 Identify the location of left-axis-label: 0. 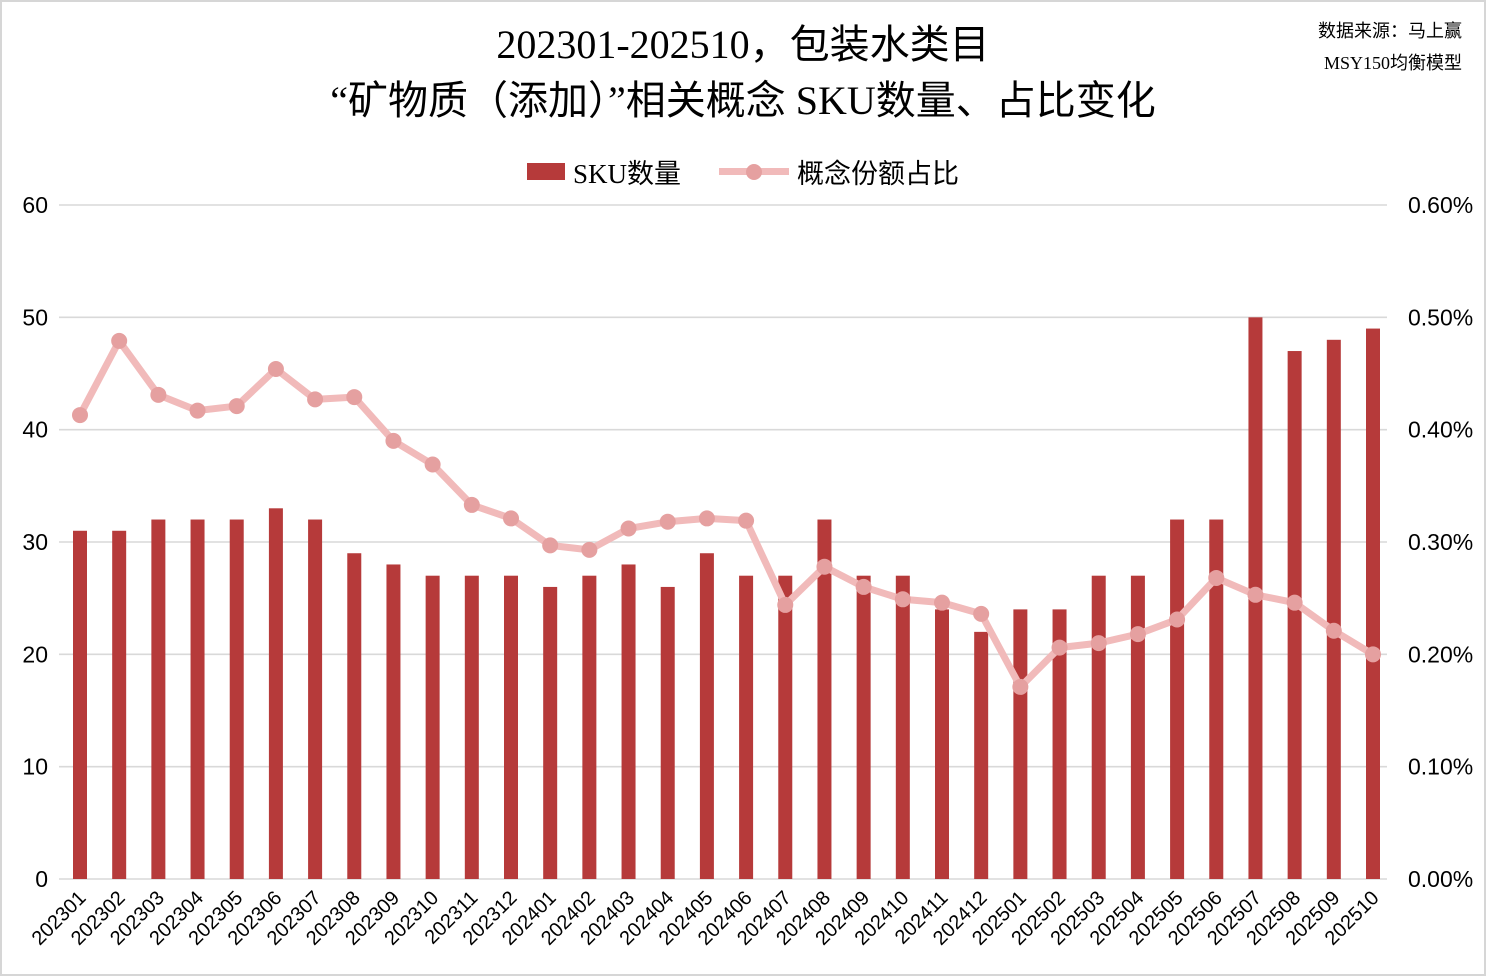
(41, 879).